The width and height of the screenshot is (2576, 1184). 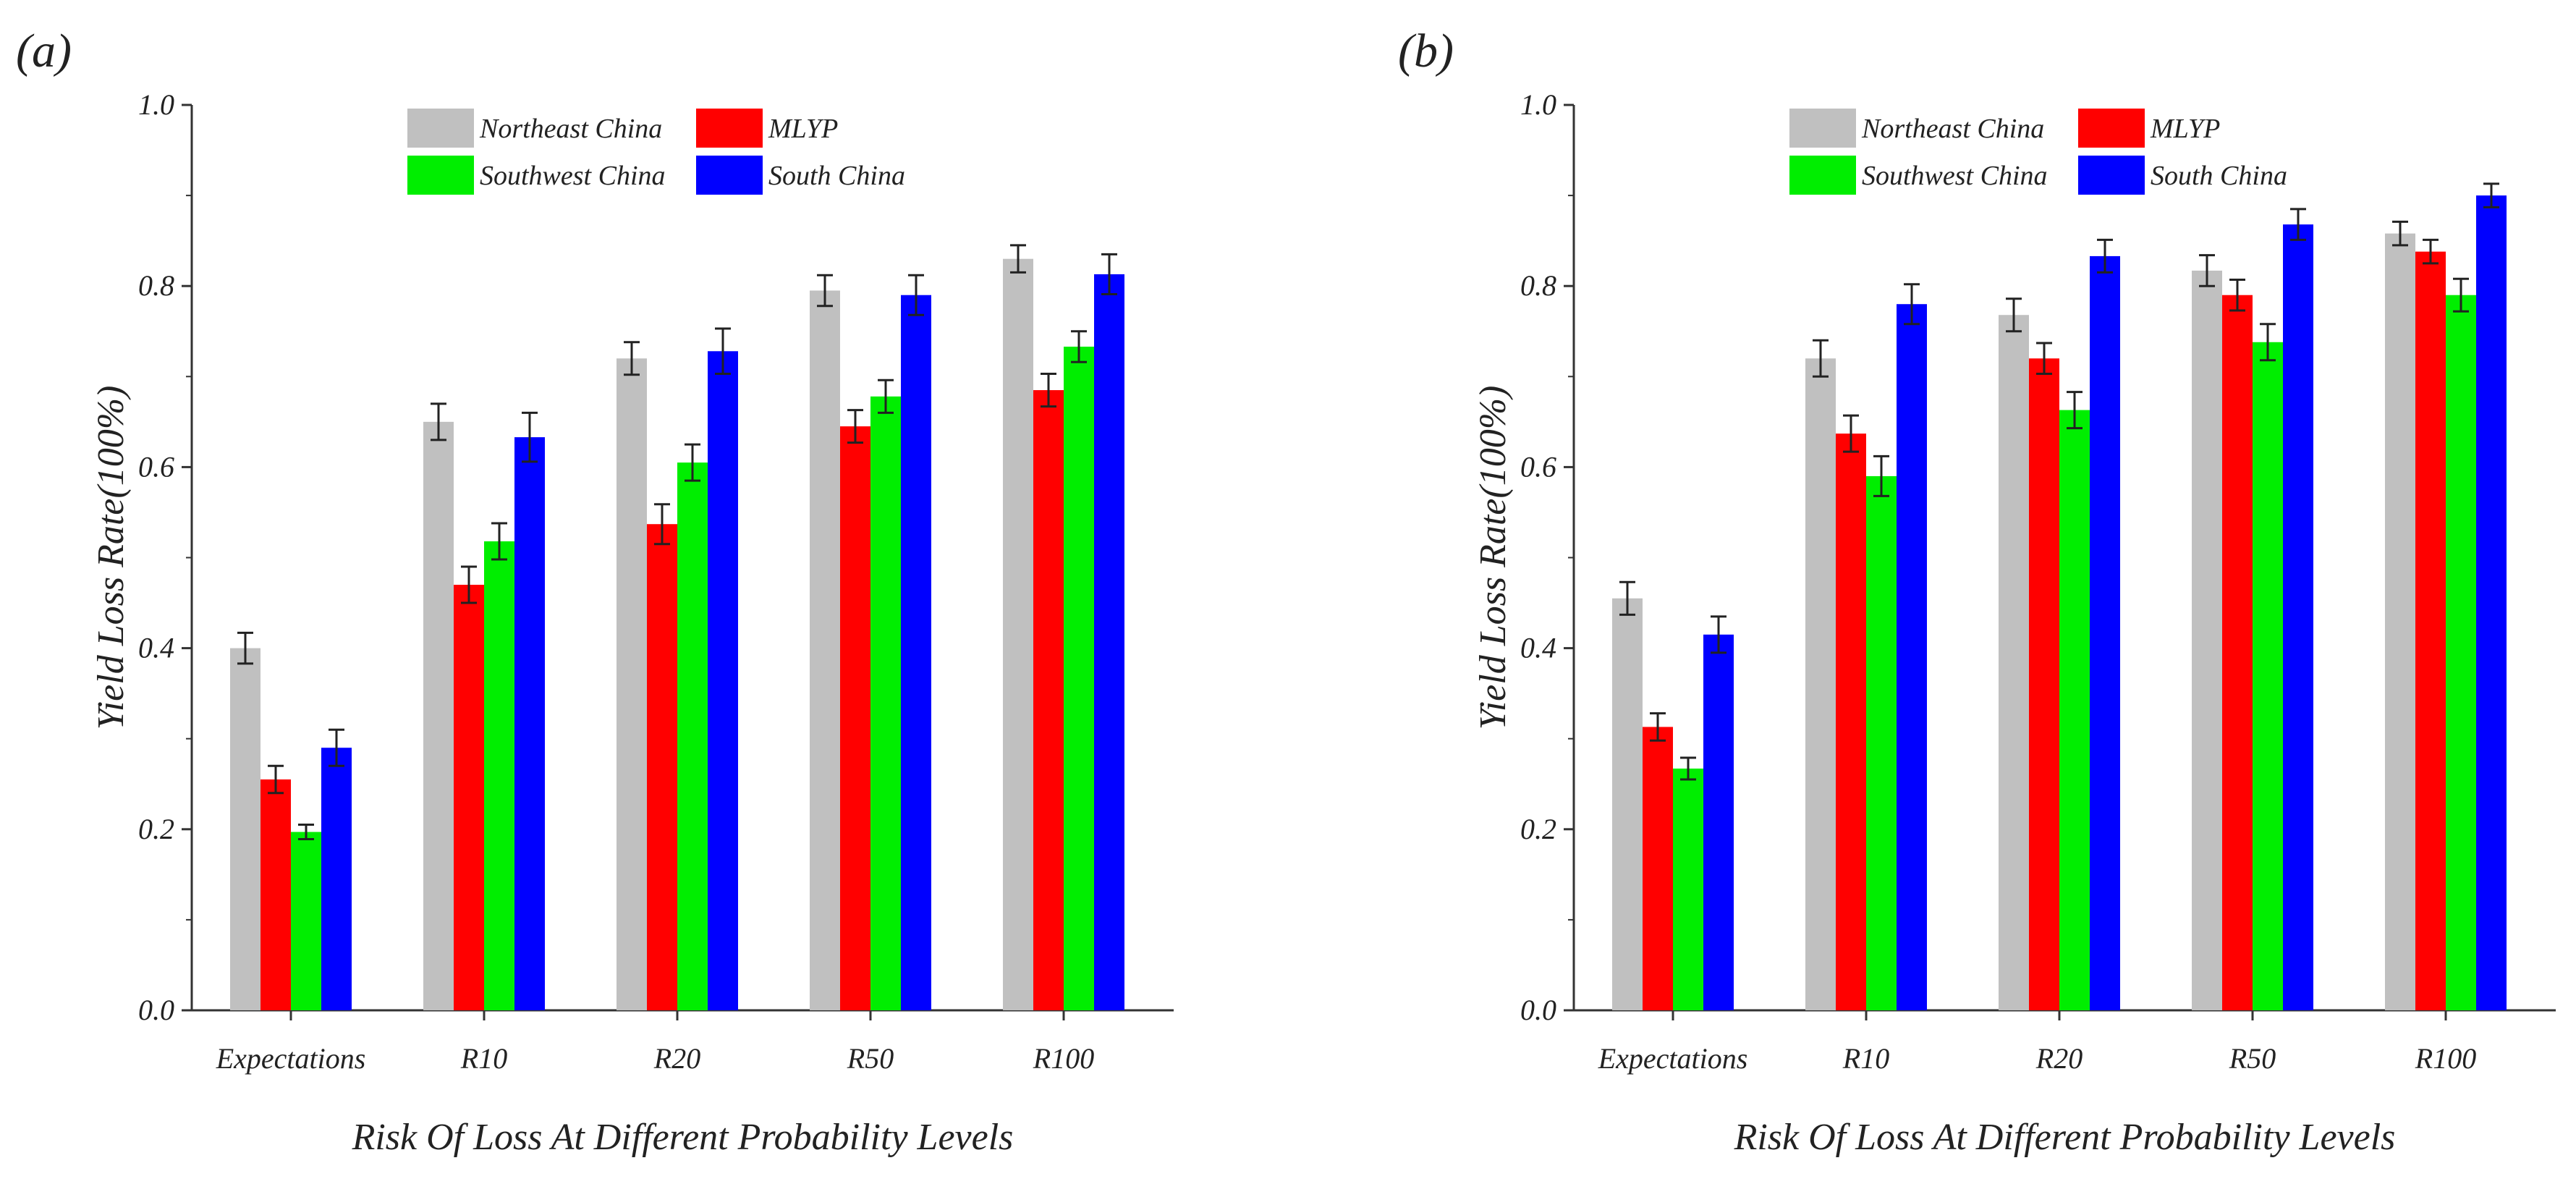 I want to click on chart-b-x-tick-label: R20, so click(x=2059, y=1058).